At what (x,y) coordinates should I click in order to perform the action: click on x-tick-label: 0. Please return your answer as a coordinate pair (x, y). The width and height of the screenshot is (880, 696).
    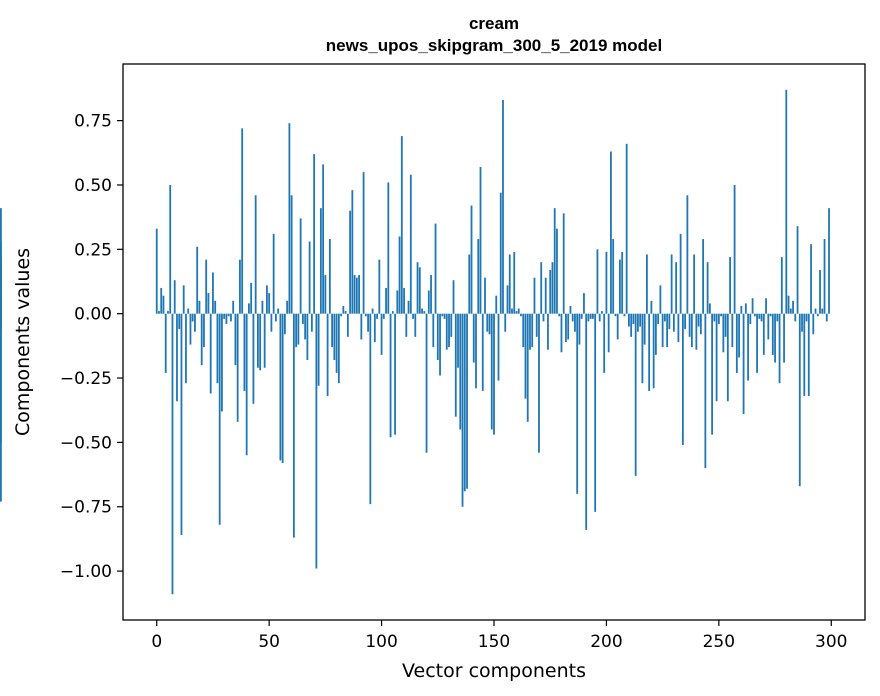
    Looking at the image, I should click on (156, 642).